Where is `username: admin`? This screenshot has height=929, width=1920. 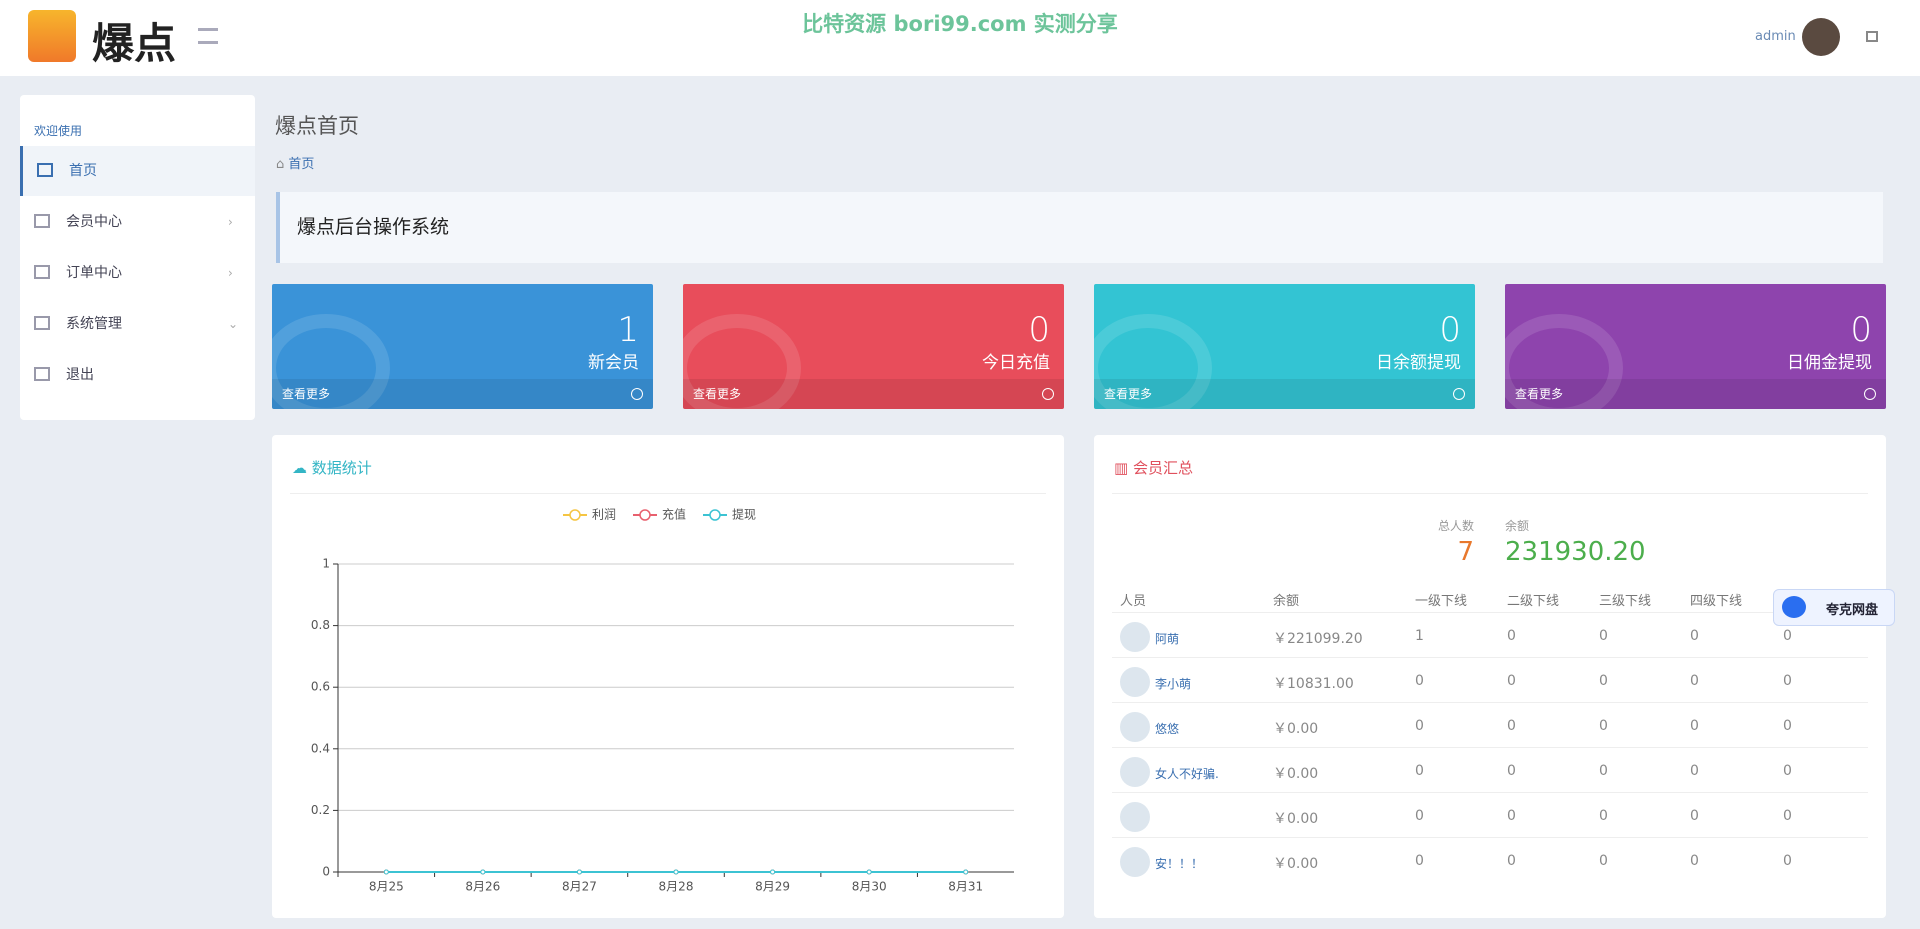 username: admin is located at coordinates (1775, 36).